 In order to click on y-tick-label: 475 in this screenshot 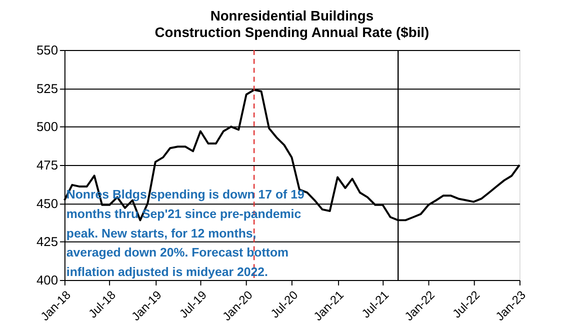, I will do `click(47, 164)`.